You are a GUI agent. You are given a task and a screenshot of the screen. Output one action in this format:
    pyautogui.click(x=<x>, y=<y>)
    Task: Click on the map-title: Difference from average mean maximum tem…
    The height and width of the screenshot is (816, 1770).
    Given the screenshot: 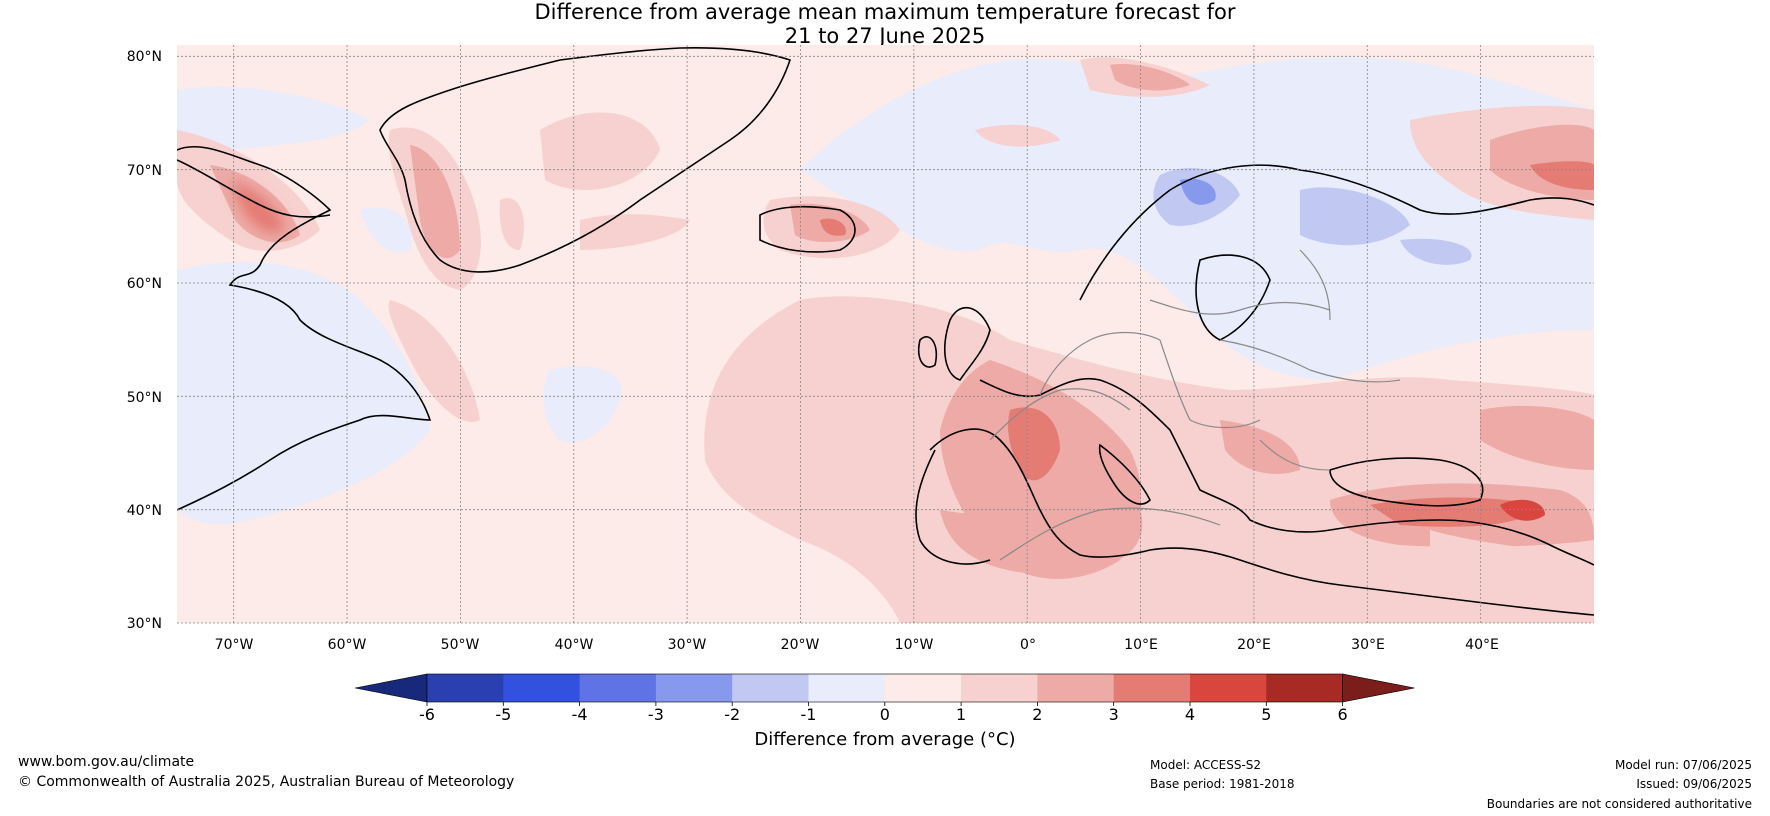 What is the action you would take?
    pyautogui.click(x=885, y=24)
    